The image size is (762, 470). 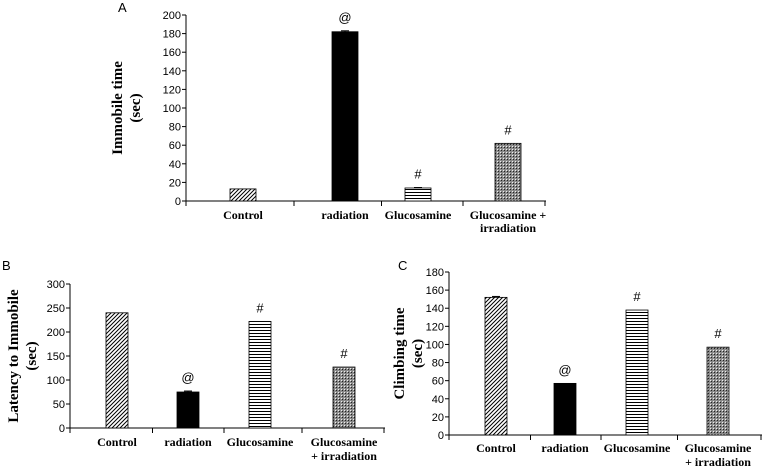 What do you see at coordinates (6, 265) in the screenshot?
I see `panel-label: B` at bounding box center [6, 265].